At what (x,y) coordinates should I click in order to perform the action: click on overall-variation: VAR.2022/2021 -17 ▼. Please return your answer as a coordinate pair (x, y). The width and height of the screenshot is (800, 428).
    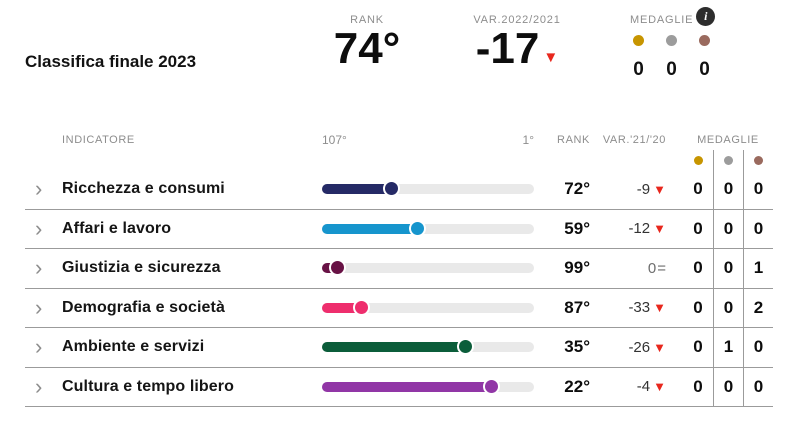
    Looking at the image, I should click on (517, 43).